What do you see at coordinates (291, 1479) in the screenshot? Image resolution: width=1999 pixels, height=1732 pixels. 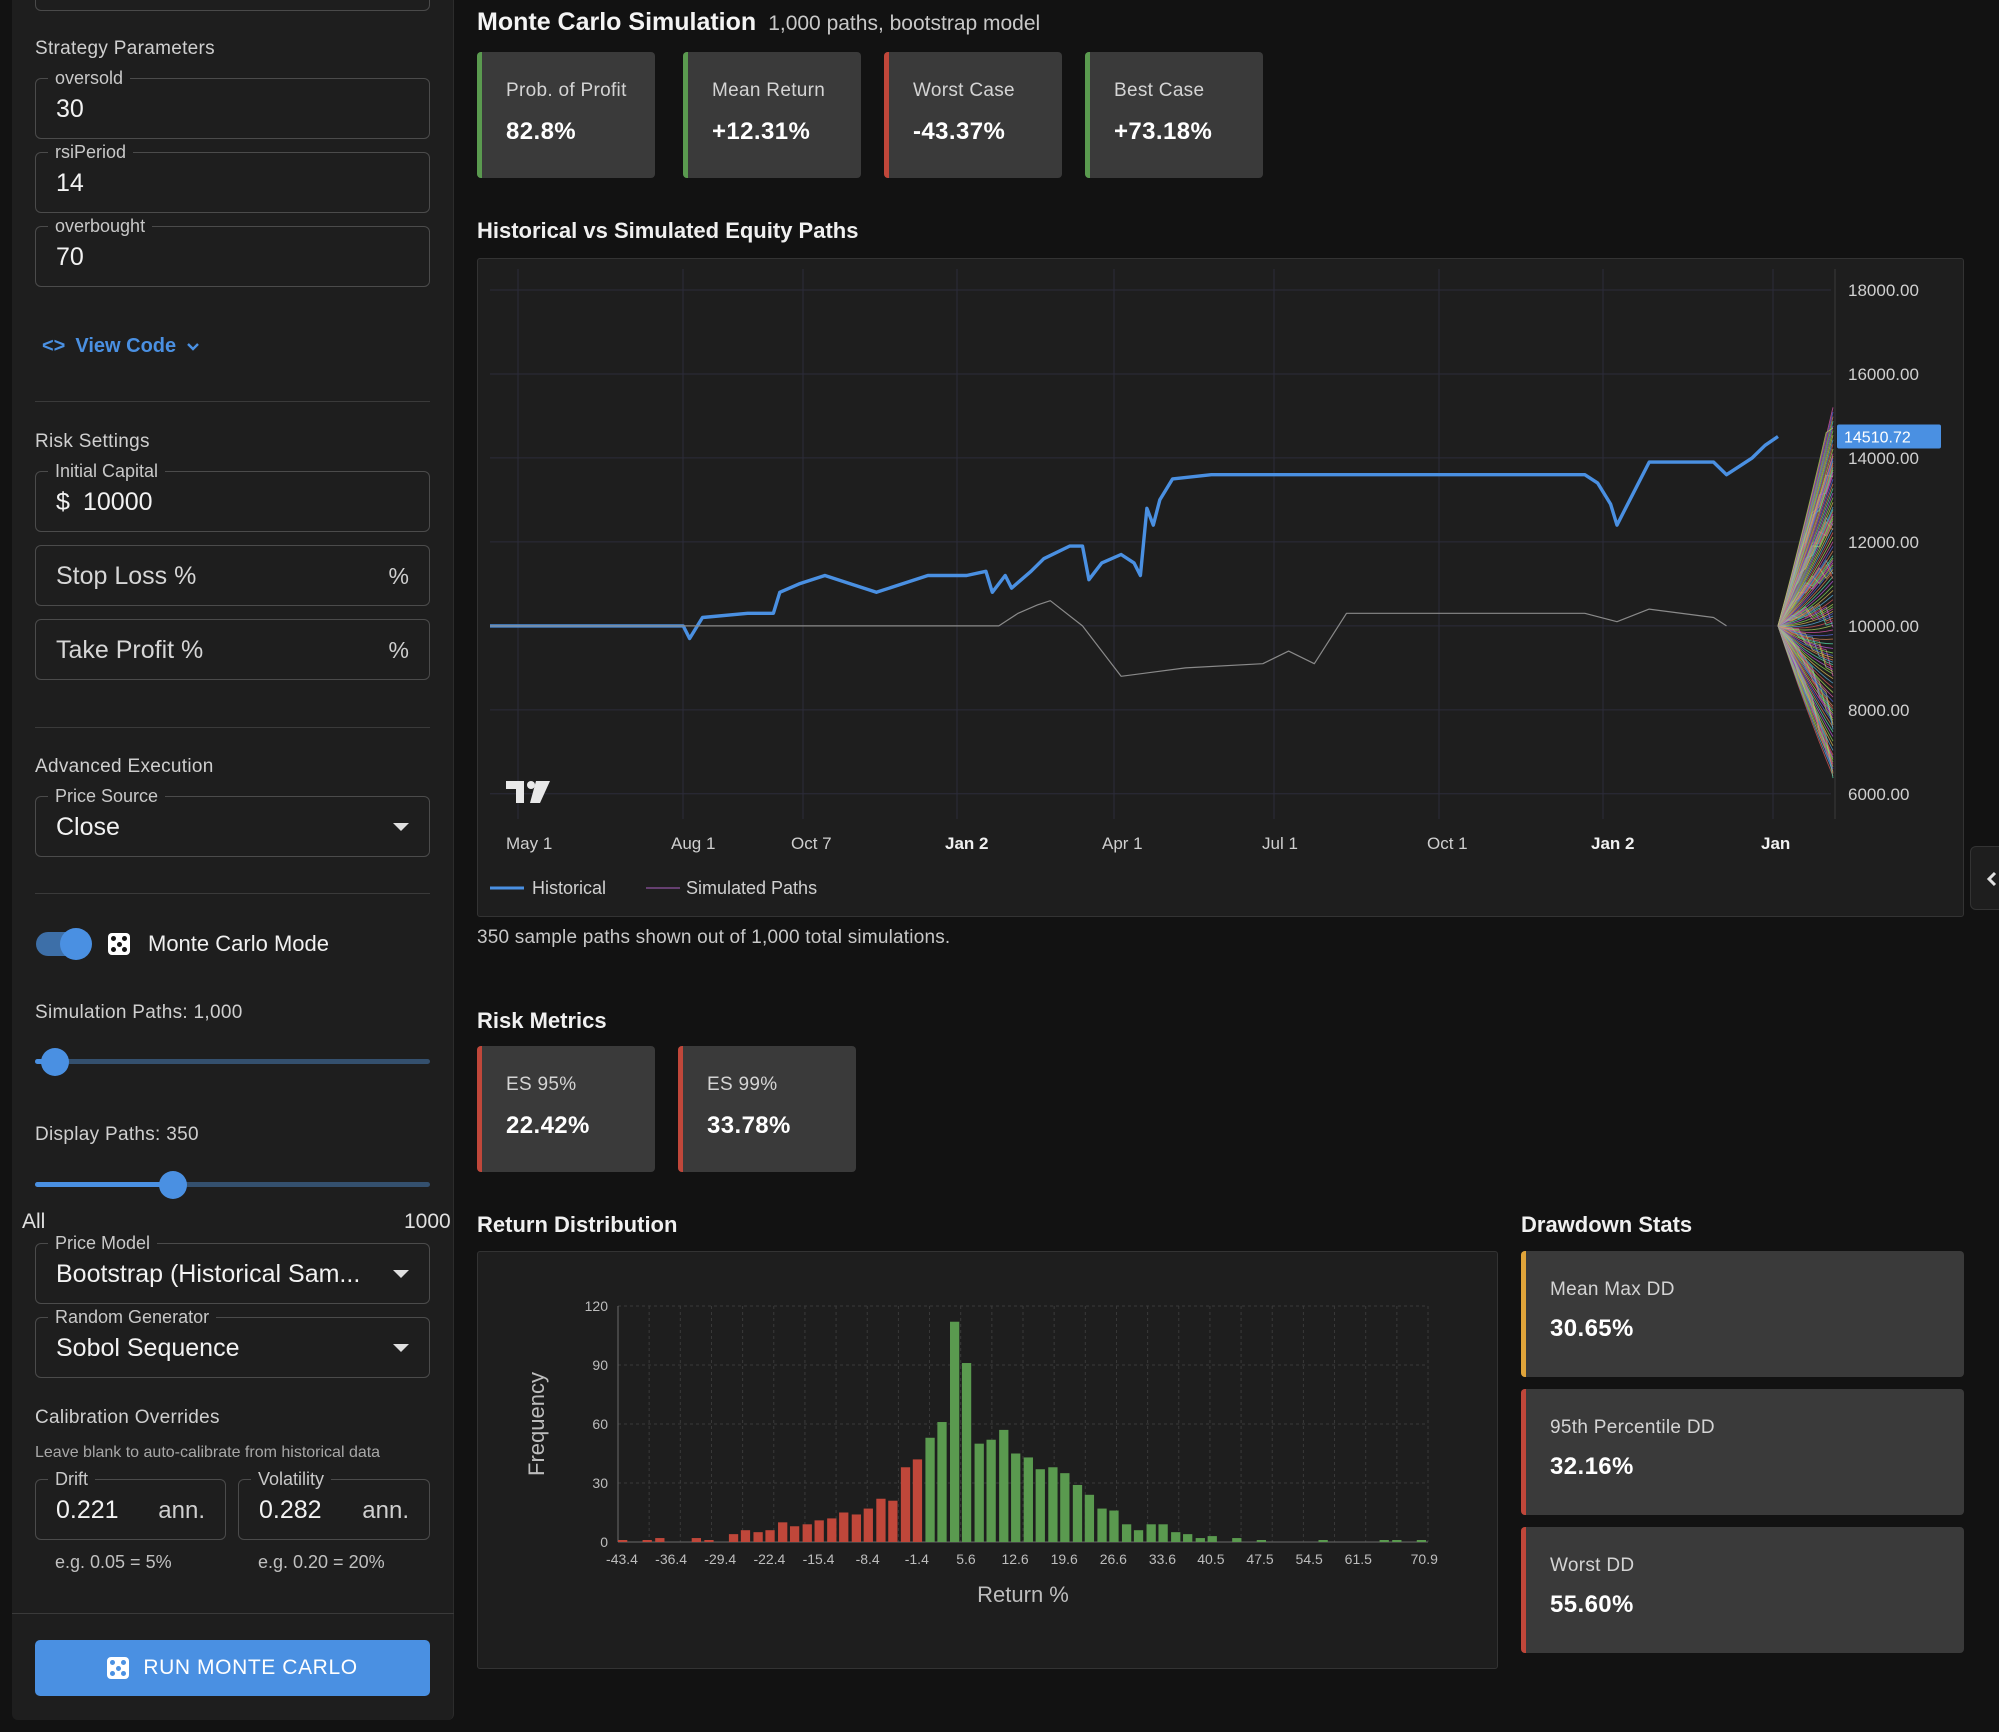 I see `volatility-label: Volatility` at bounding box center [291, 1479].